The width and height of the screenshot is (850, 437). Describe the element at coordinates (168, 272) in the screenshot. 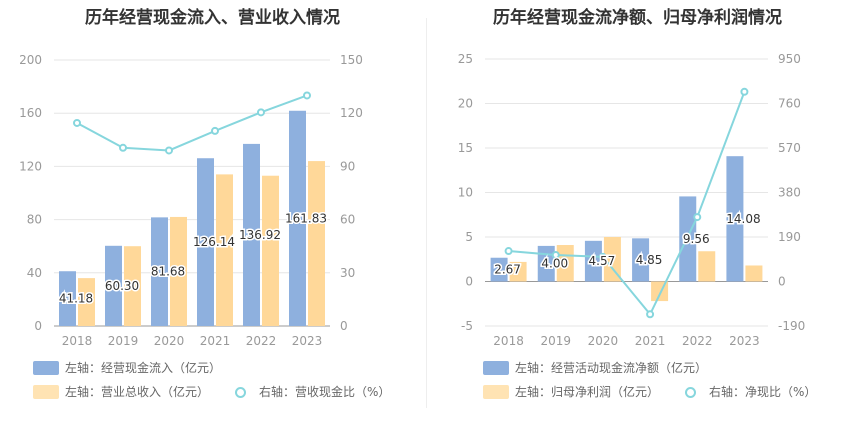

I see `data-label-2020: 81.68` at that location.